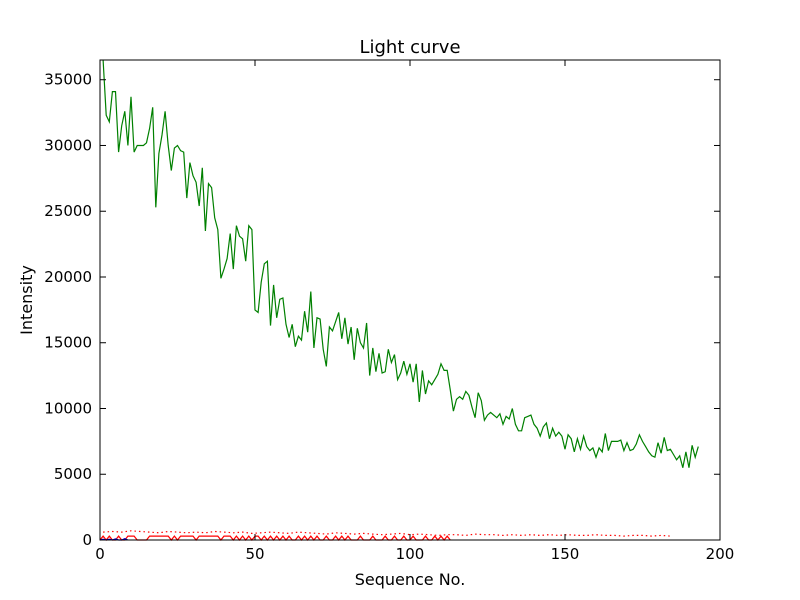 This screenshot has height=600, width=800. I want to click on x-tick-label: 150, so click(565, 554).